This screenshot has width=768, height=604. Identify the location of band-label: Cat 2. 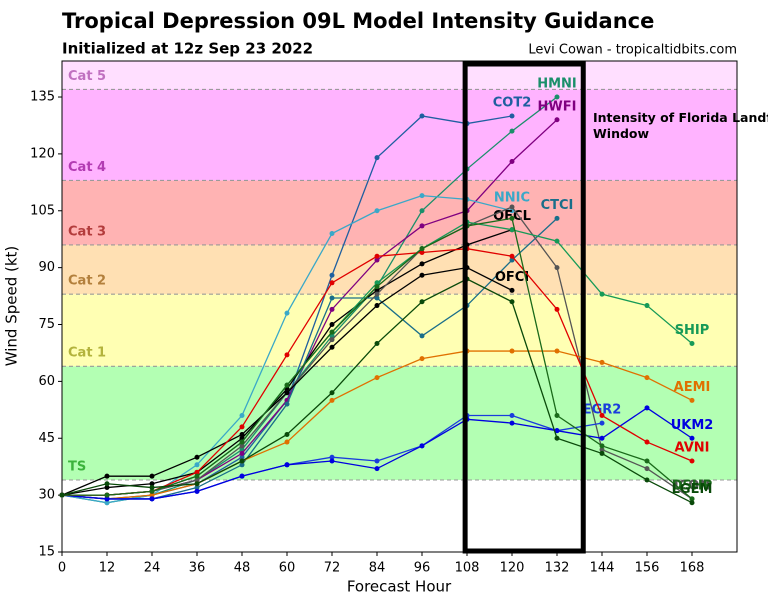
(87, 281).